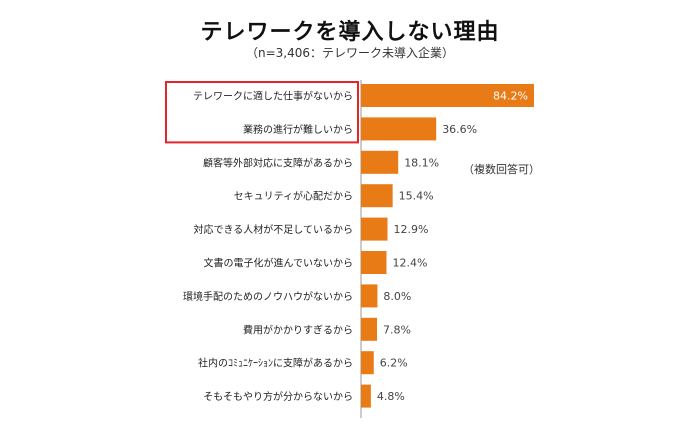 The height and width of the screenshot is (432, 700). Describe the element at coordinates (273, 96) in the screenshot. I see `category-label: テレワークに適した仕事がないから` at that location.